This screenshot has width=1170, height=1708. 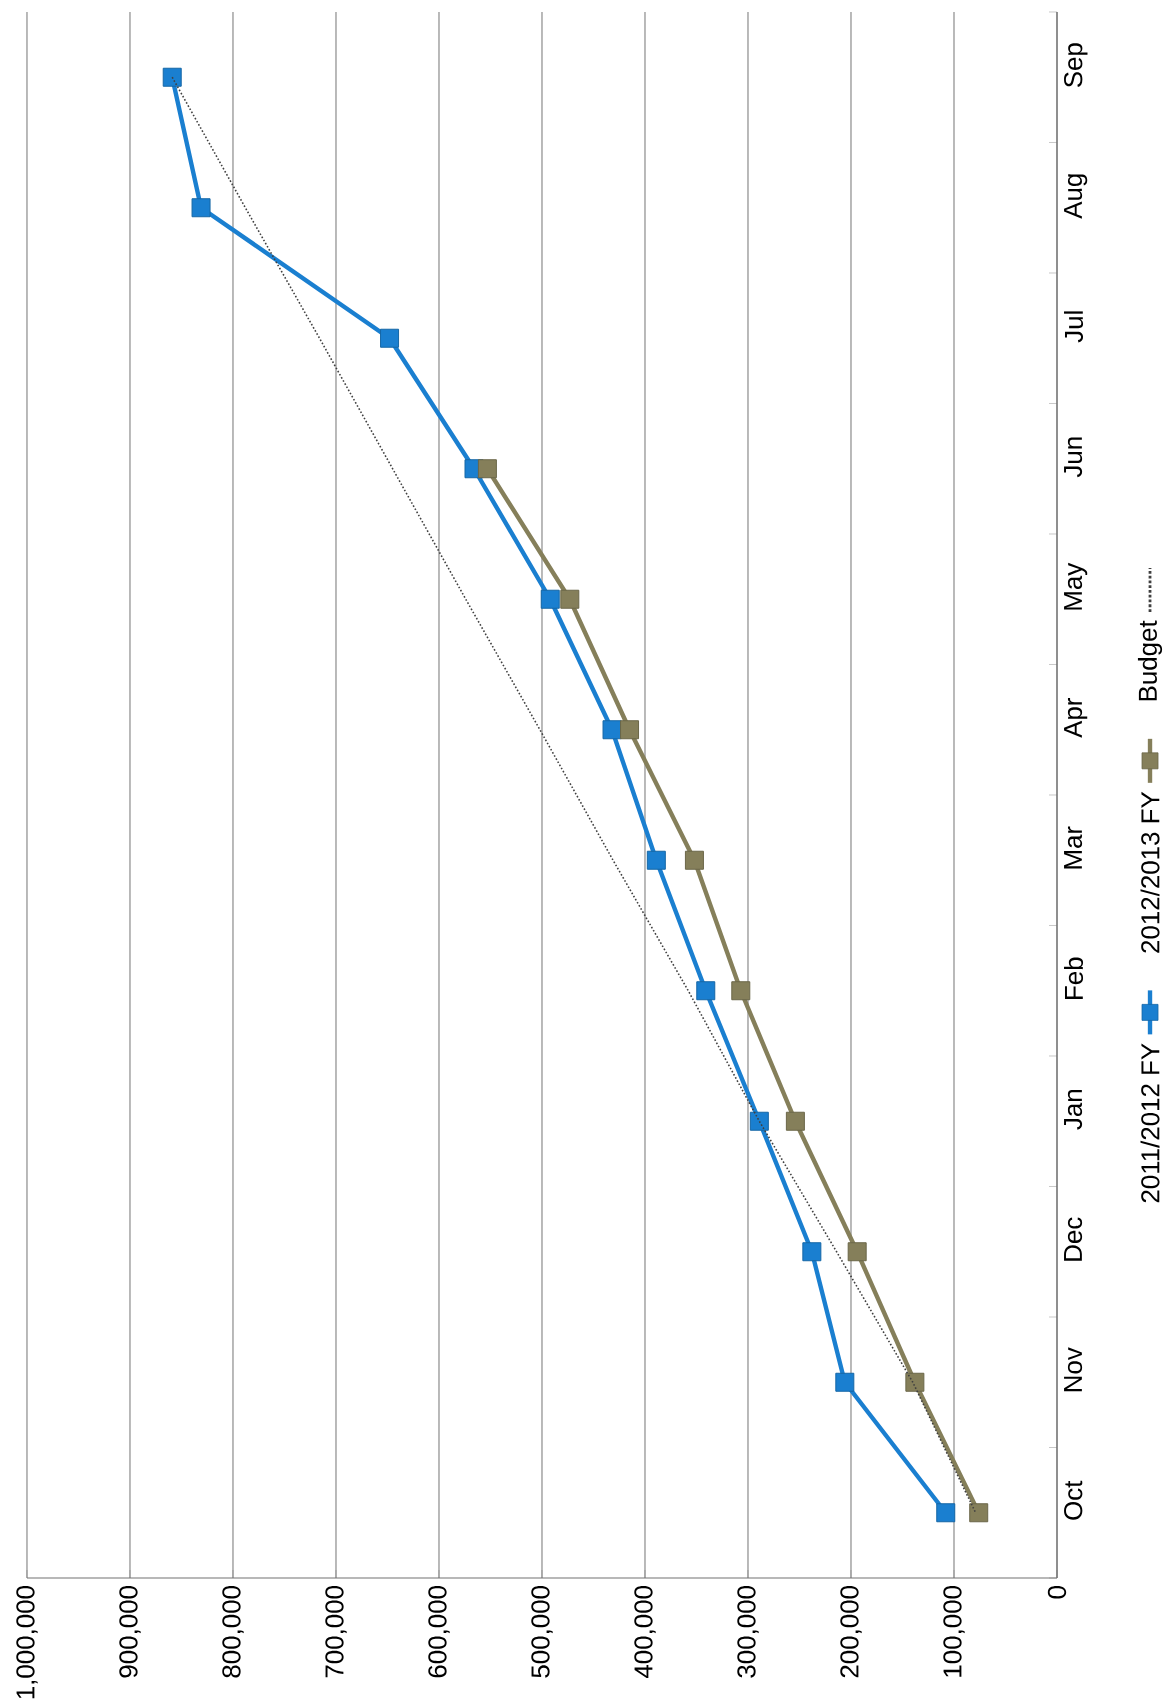 What do you see at coordinates (1073, 1239) in the screenshot?
I see `y-tick-label: Dec` at bounding box center [1073, 1239].